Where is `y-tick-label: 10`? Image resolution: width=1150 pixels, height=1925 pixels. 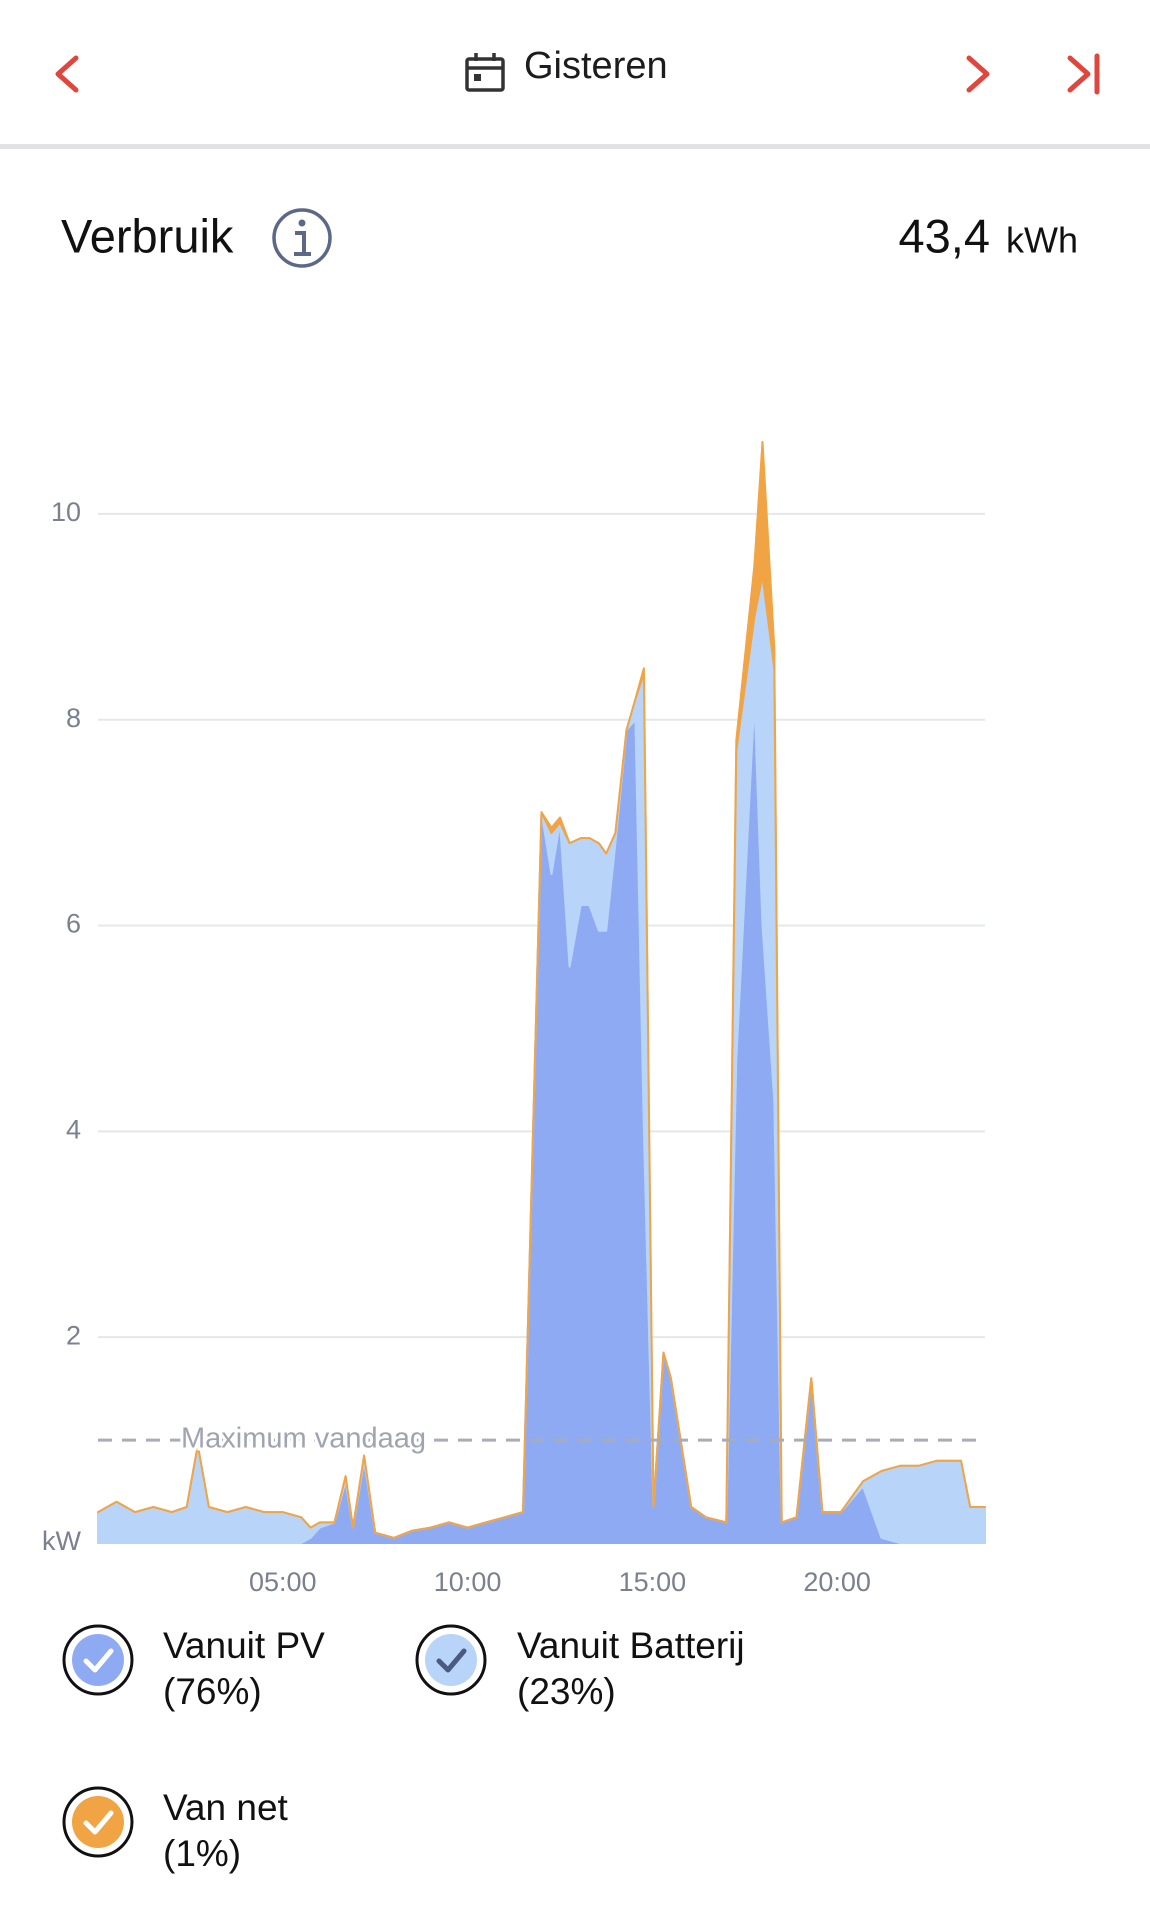
y-tick-label: 10 is located at coordinates (66, 512).